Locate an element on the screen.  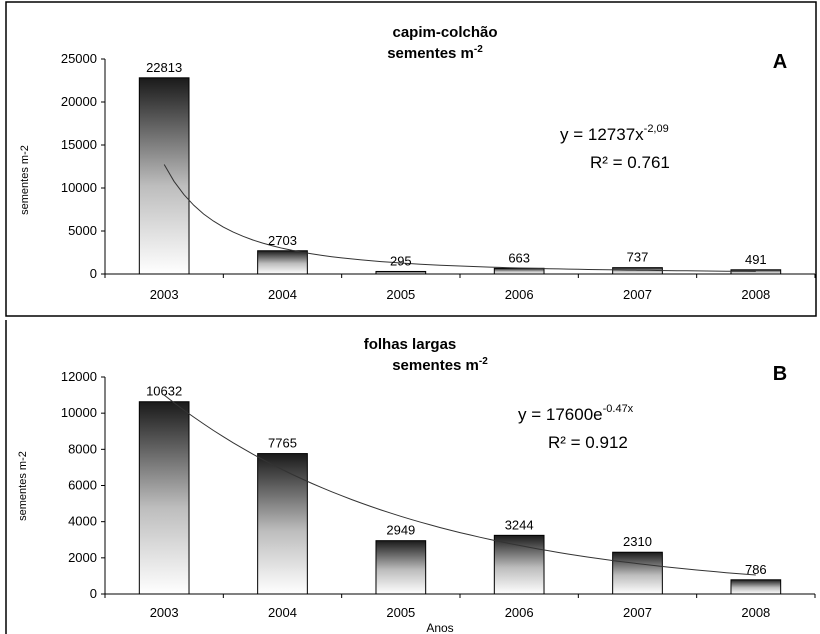
data-label: 7765 is located at coordinates (282, 443).